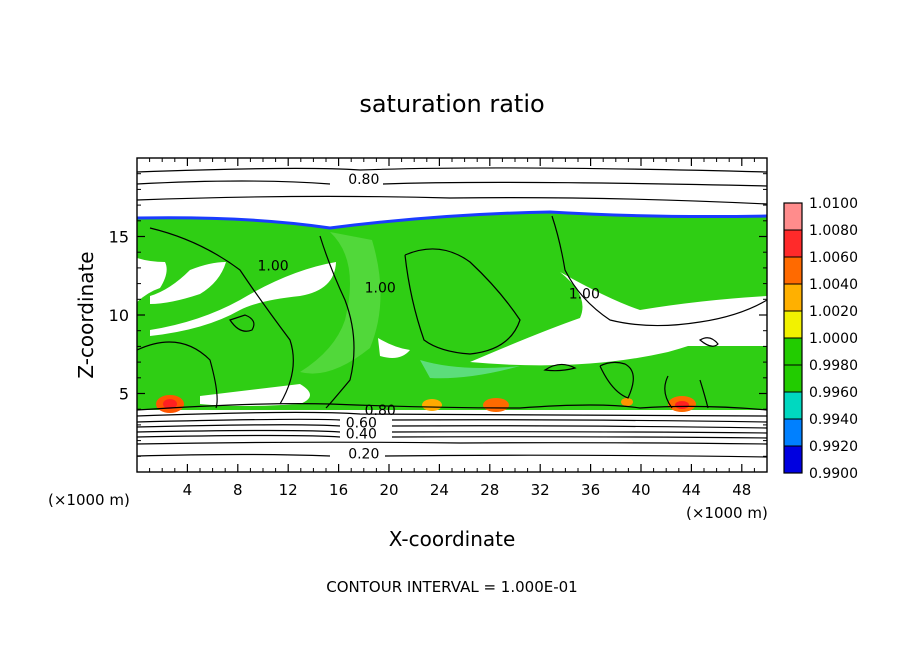 The height and width of the screenshot is (654, 904). Describe the element at coordinates (470, 369) in the screenshot. I see `cyan-wisp` at that location.